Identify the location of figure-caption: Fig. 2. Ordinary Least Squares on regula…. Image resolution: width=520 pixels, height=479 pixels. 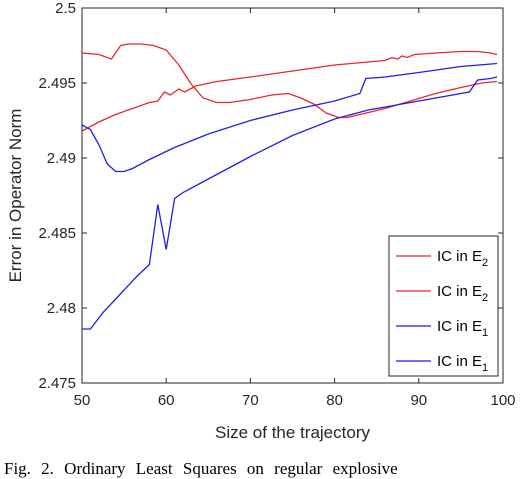
(201, 468).